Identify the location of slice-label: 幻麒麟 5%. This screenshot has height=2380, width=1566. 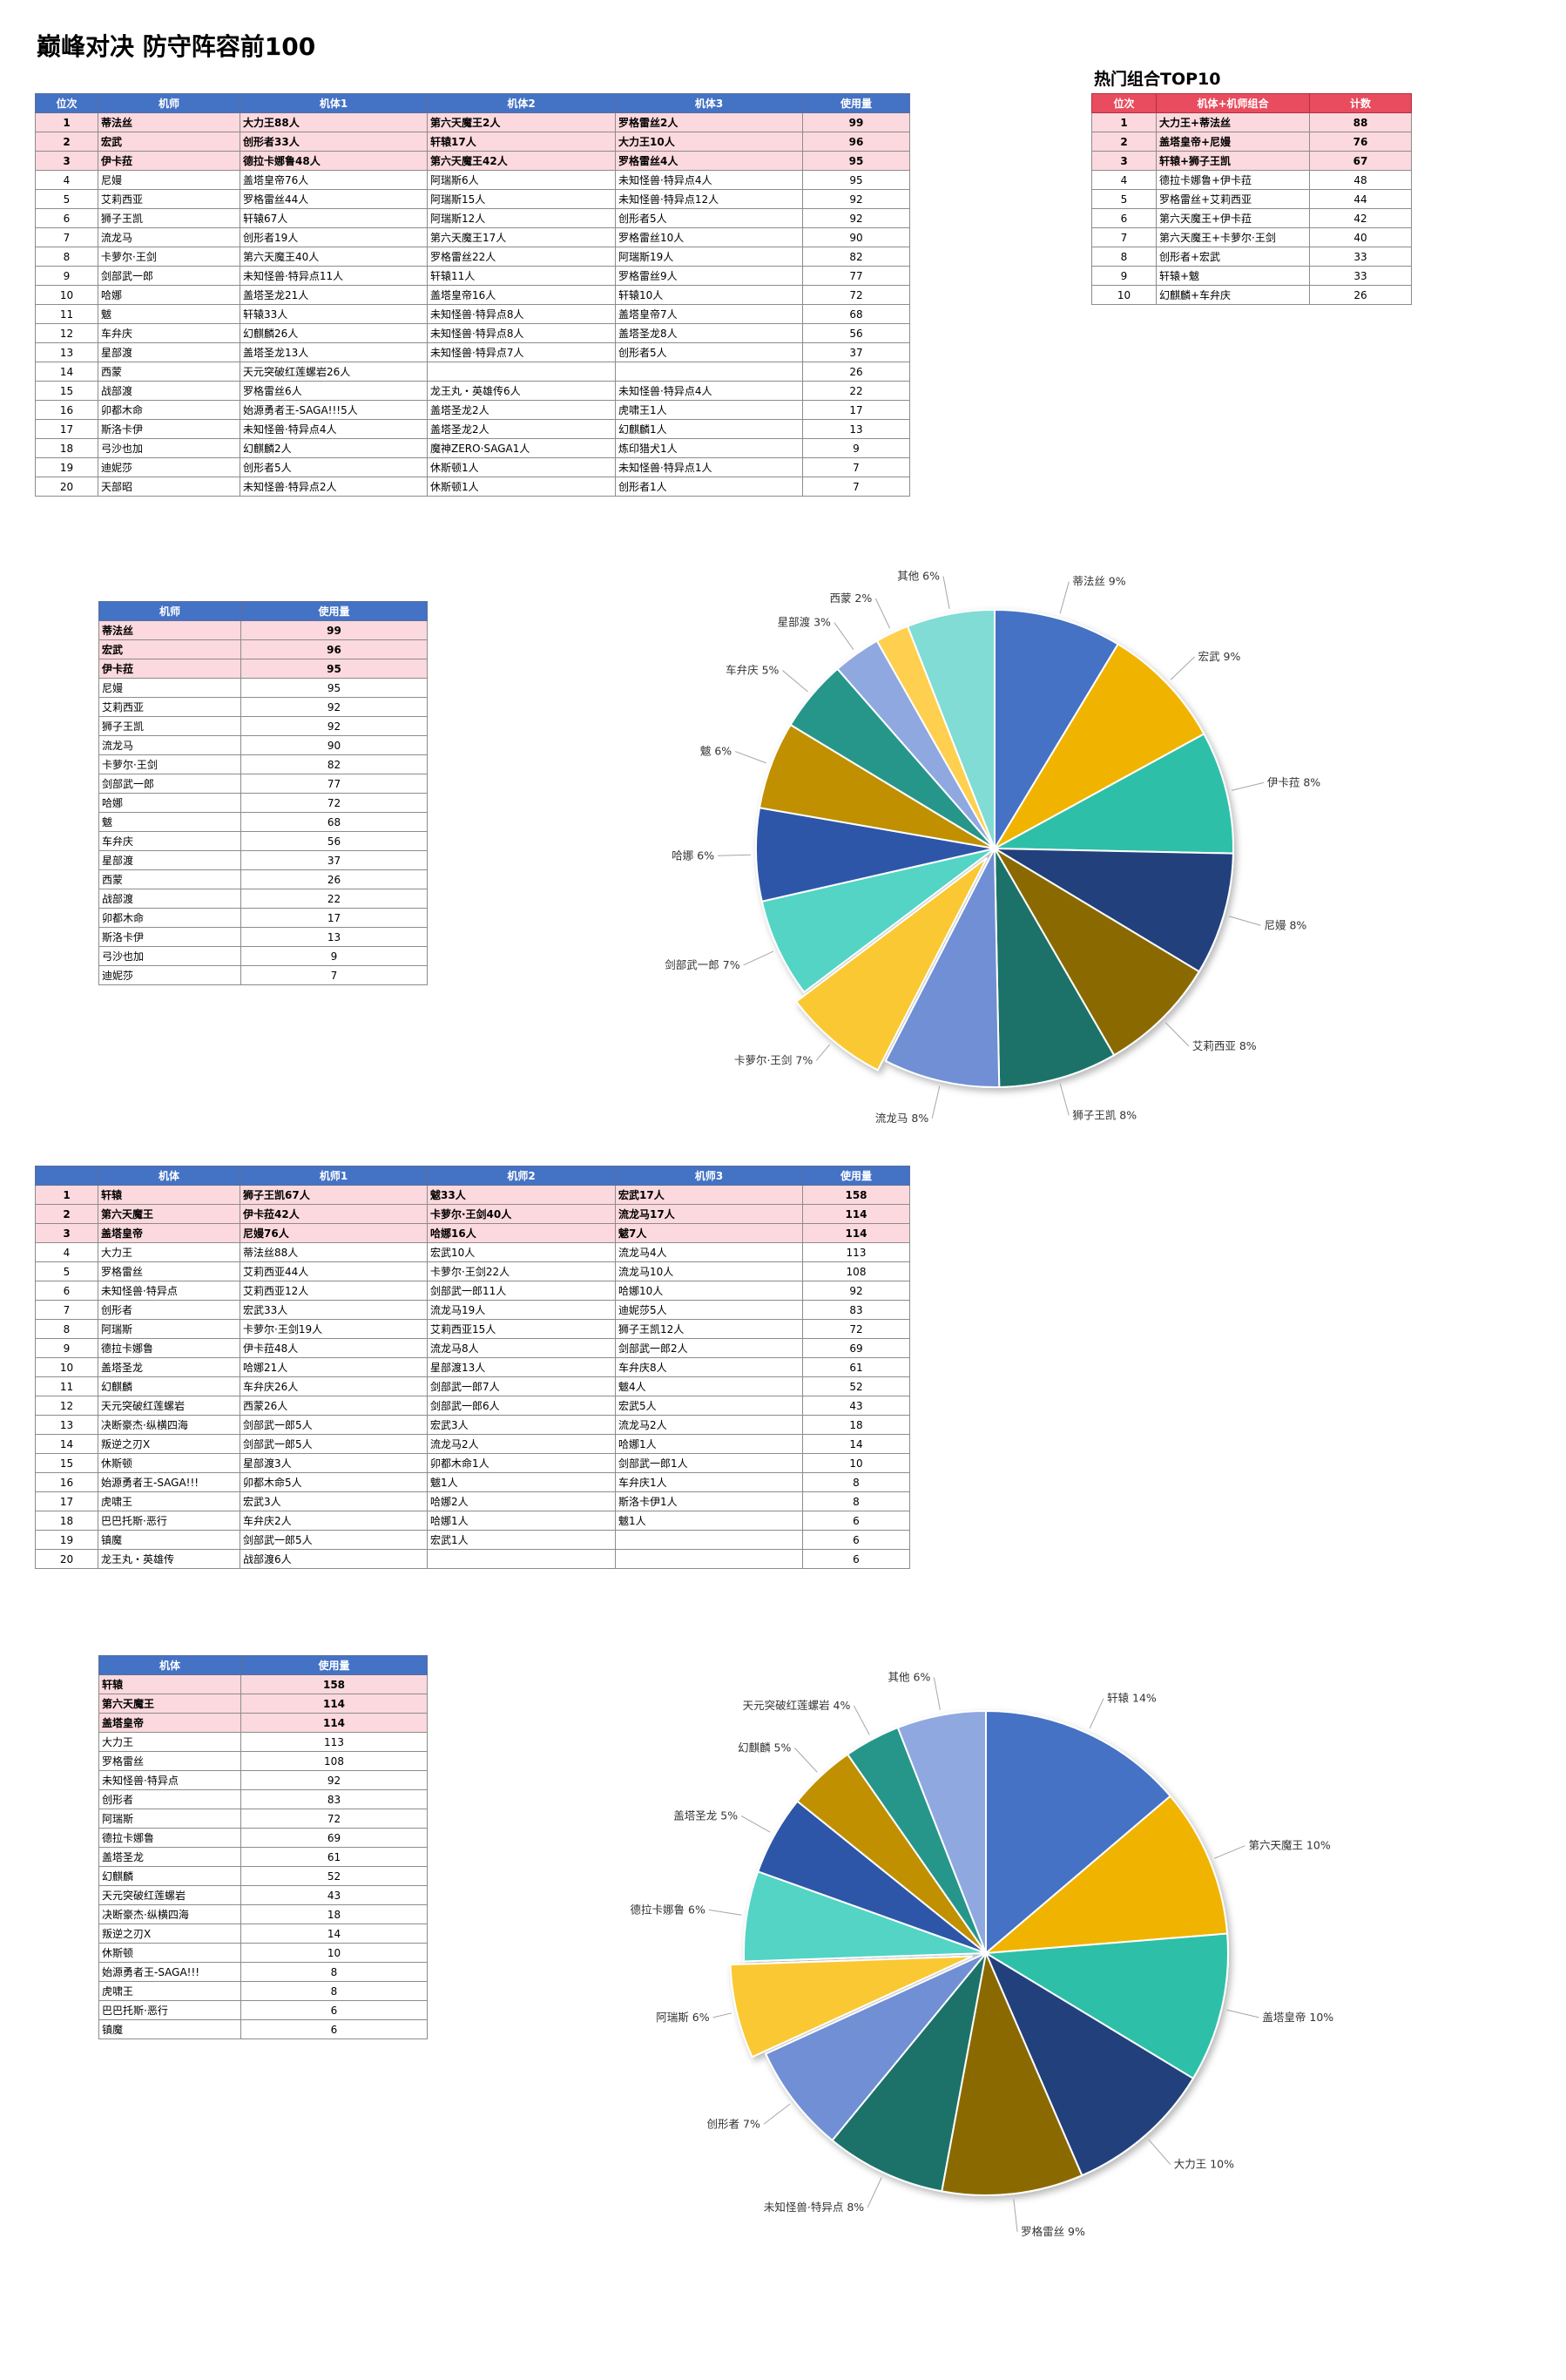
(764, 1748).